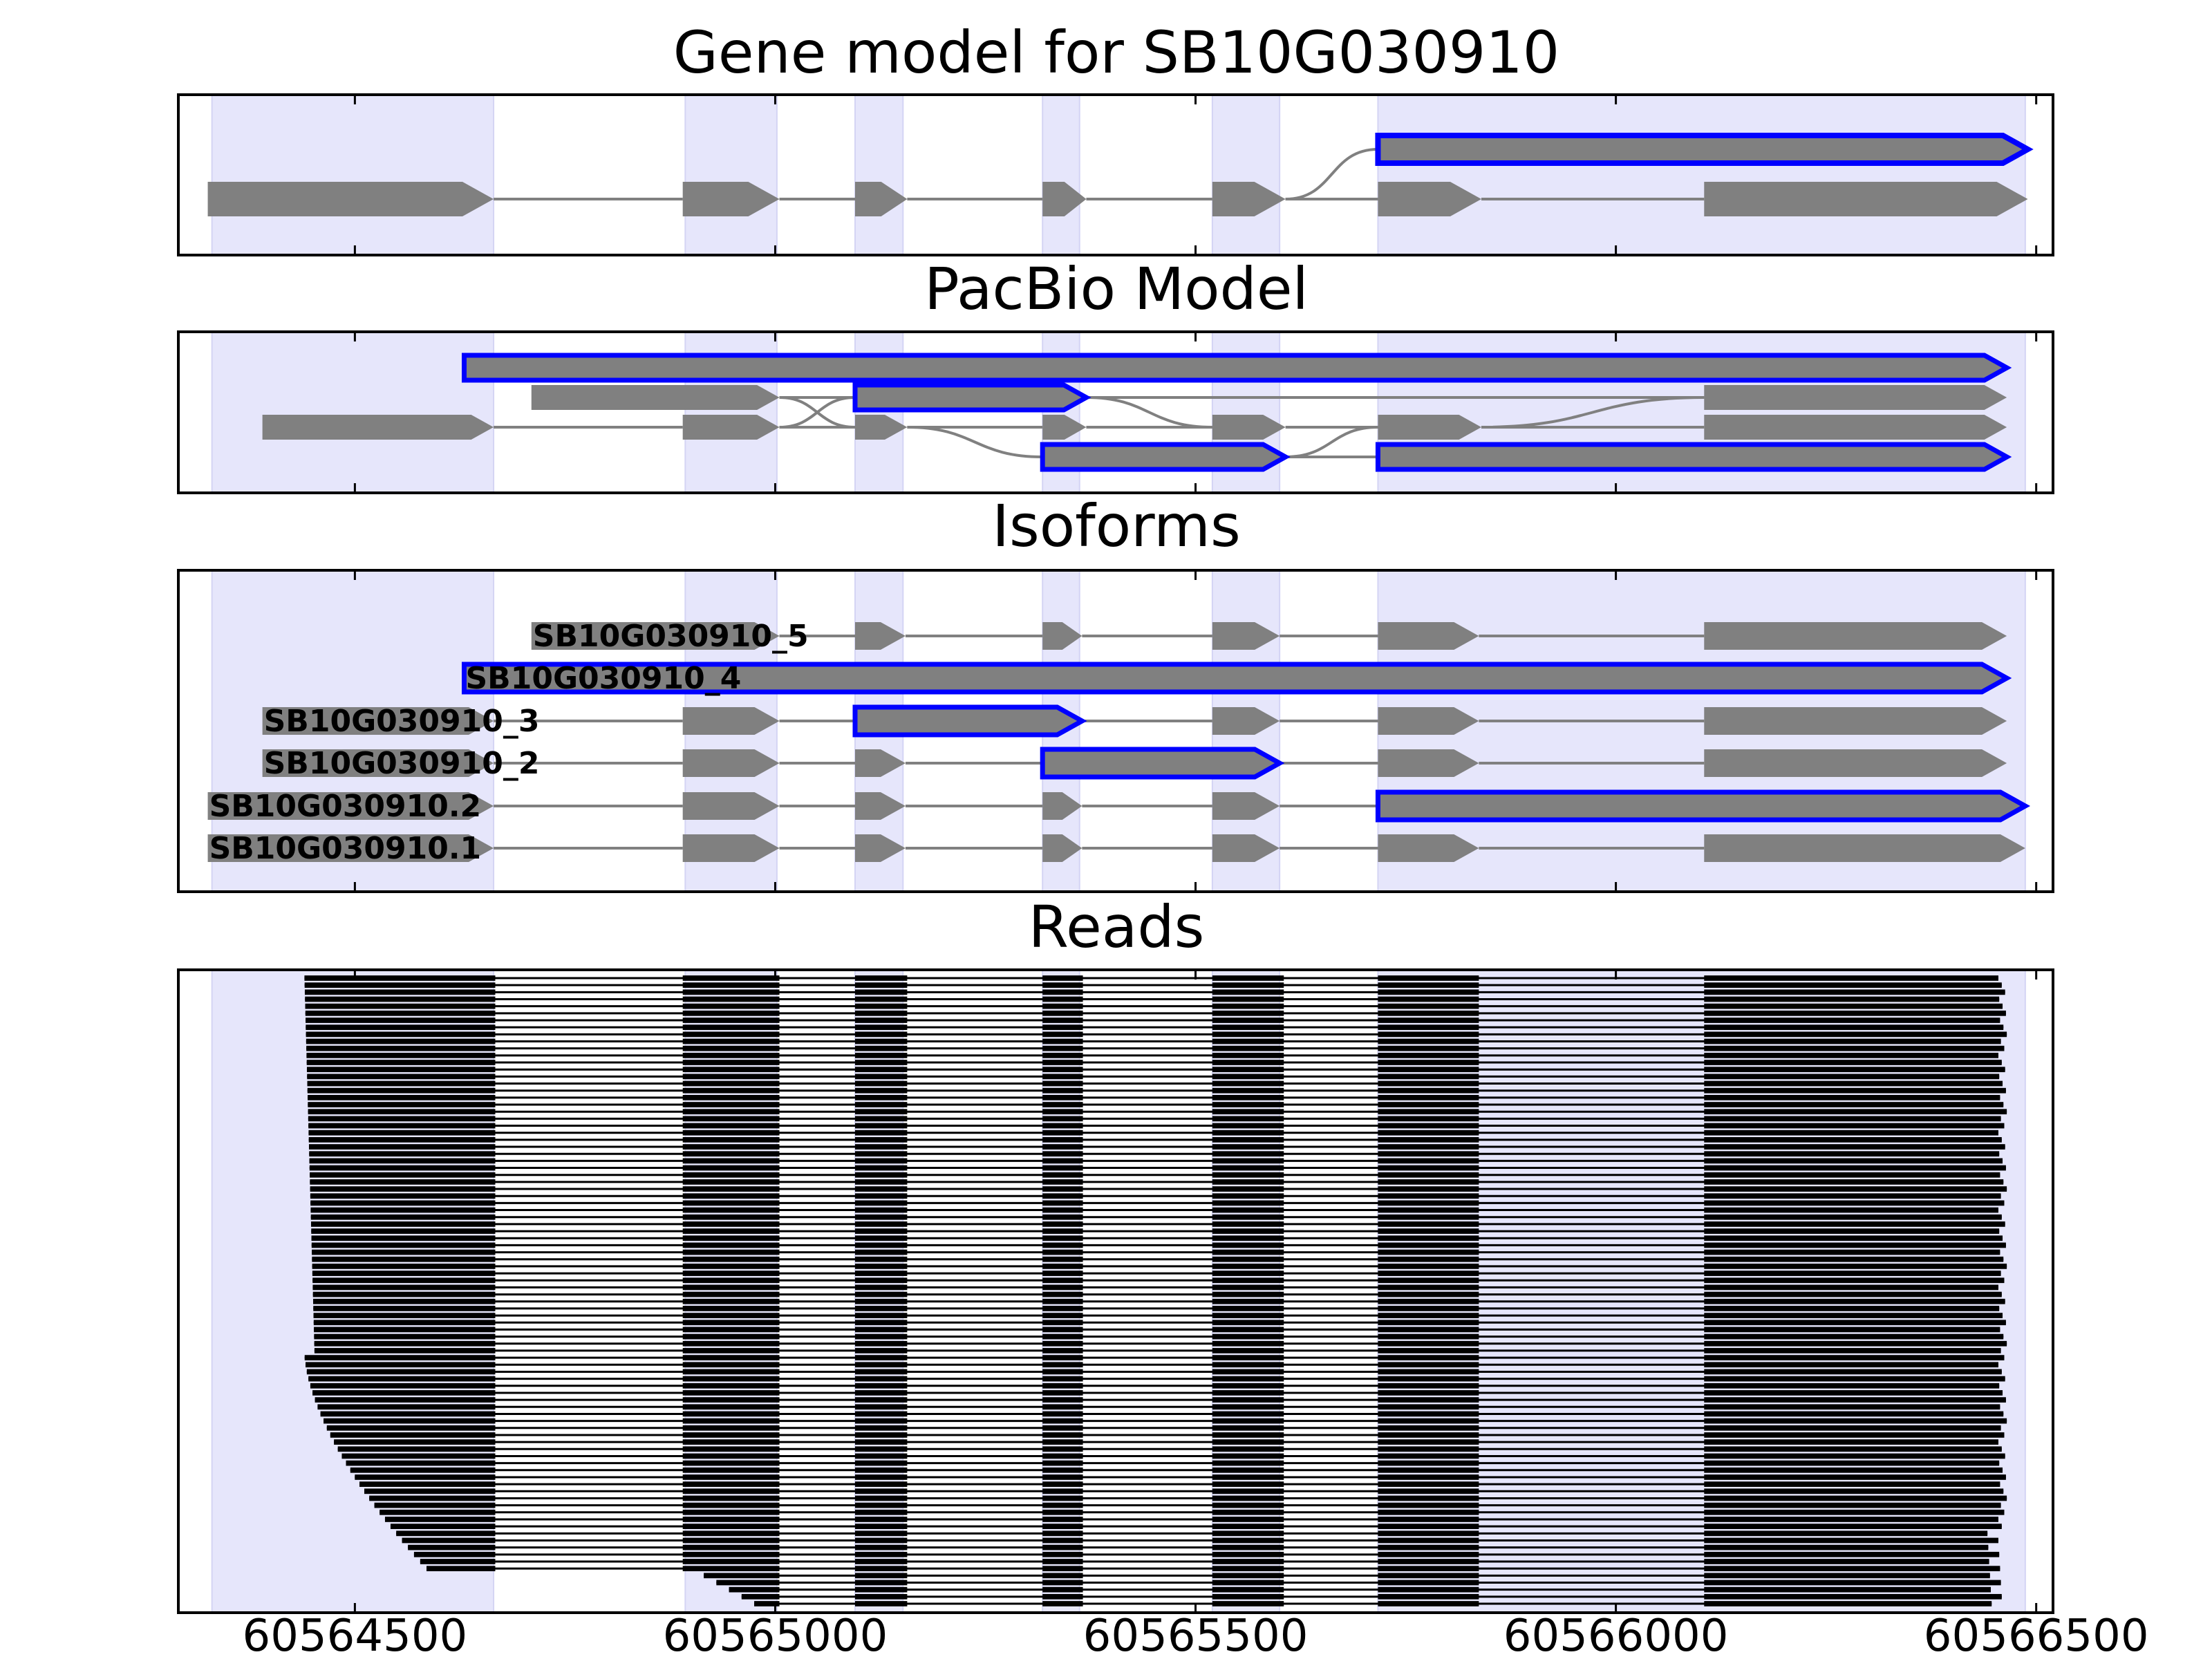  I want to click on x-tick-label: 60566000, so click(1616, 1635).